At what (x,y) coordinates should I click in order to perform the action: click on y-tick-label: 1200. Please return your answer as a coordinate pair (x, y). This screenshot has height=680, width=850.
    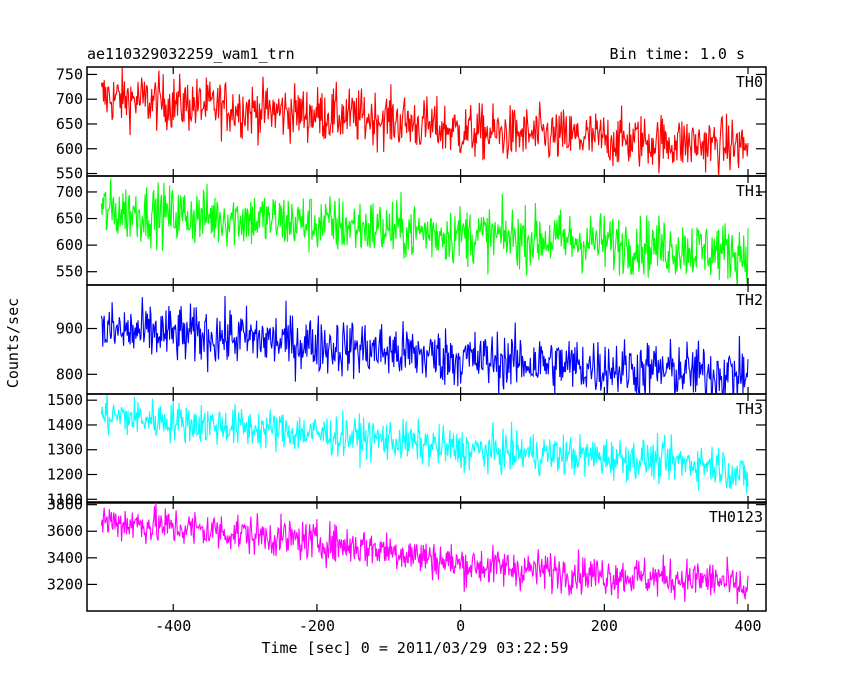
    Looking at the image, I should click on (65, 475).